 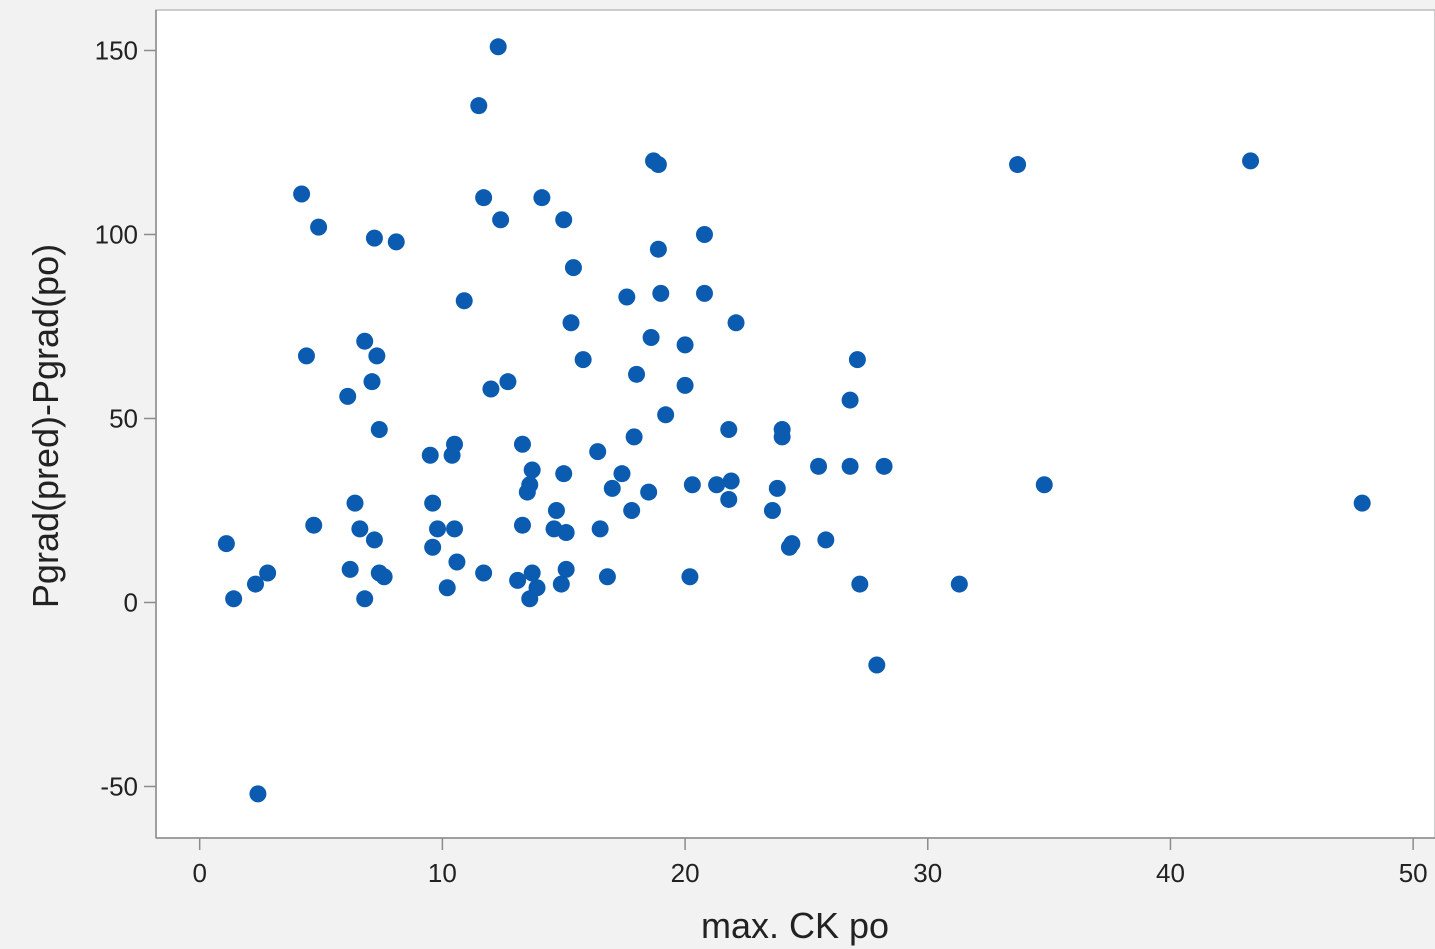 What do you see at coordinates (685, 873) in the screenshot?
I see `x-tick-label: 20` at bounding box center [685, 873].